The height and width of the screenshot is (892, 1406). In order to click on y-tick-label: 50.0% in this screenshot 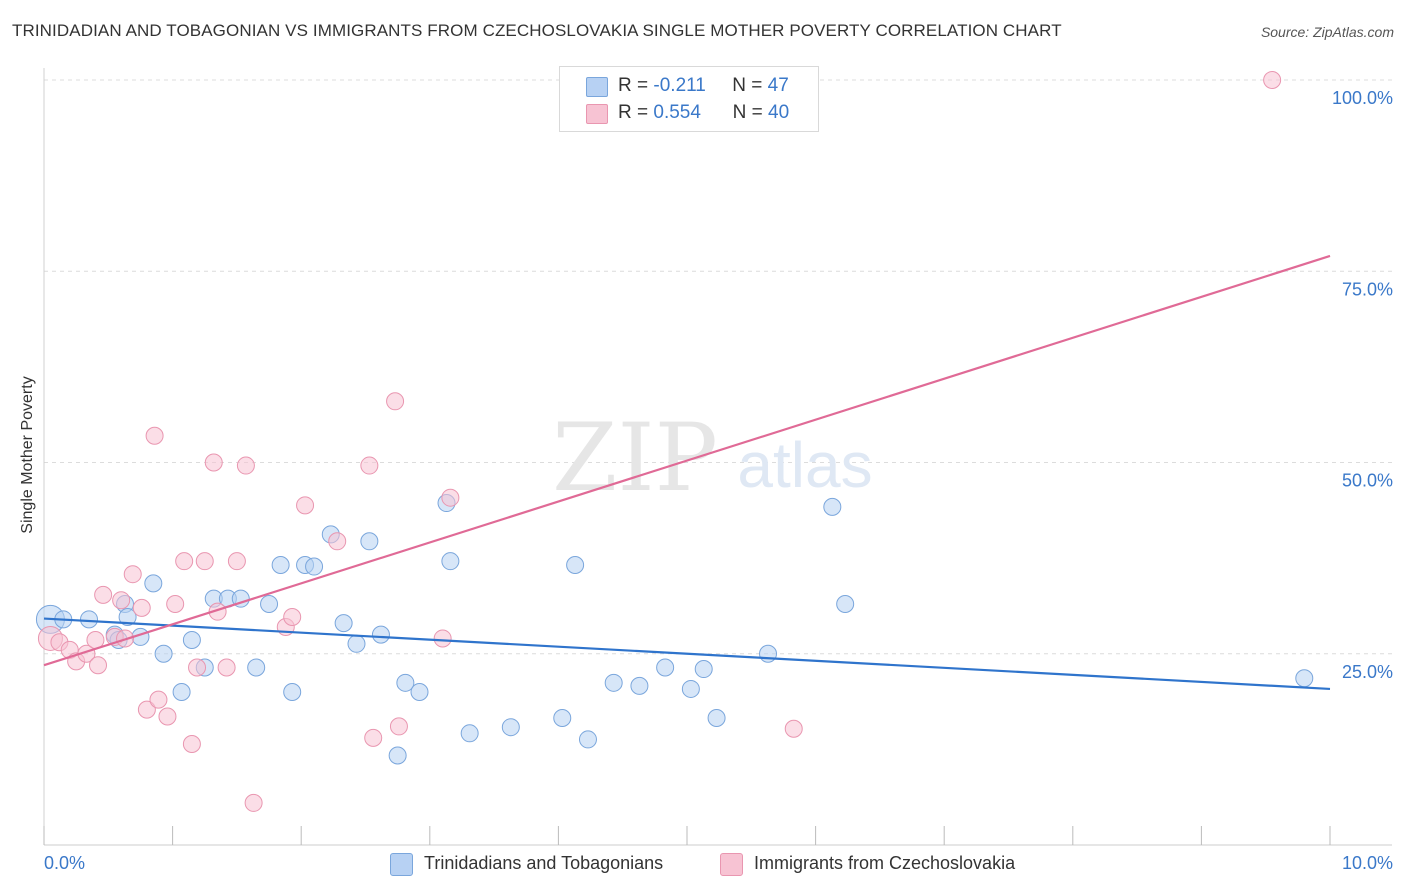, I will do `click(1367, 481)`.